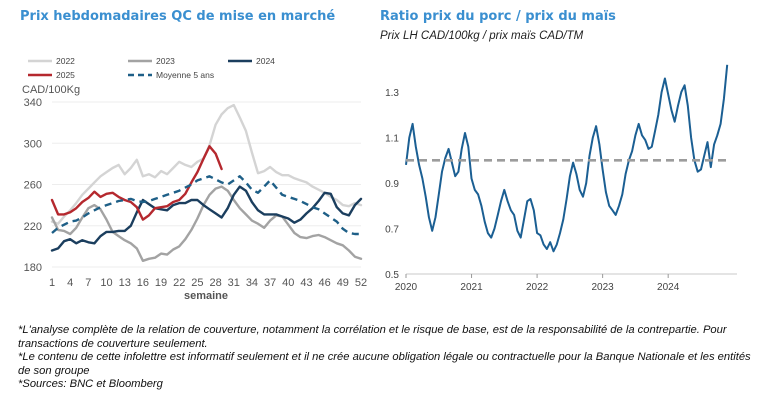  What do you see at coordinates (161, 283) in the screenshot?
I see `x-tick-label: 19` at bounding box center [161, 283].